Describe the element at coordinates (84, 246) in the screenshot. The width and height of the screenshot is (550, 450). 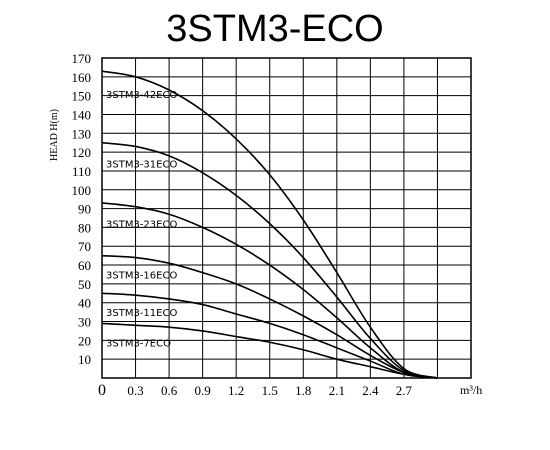
I see `y-tick-label: 70` at that location.